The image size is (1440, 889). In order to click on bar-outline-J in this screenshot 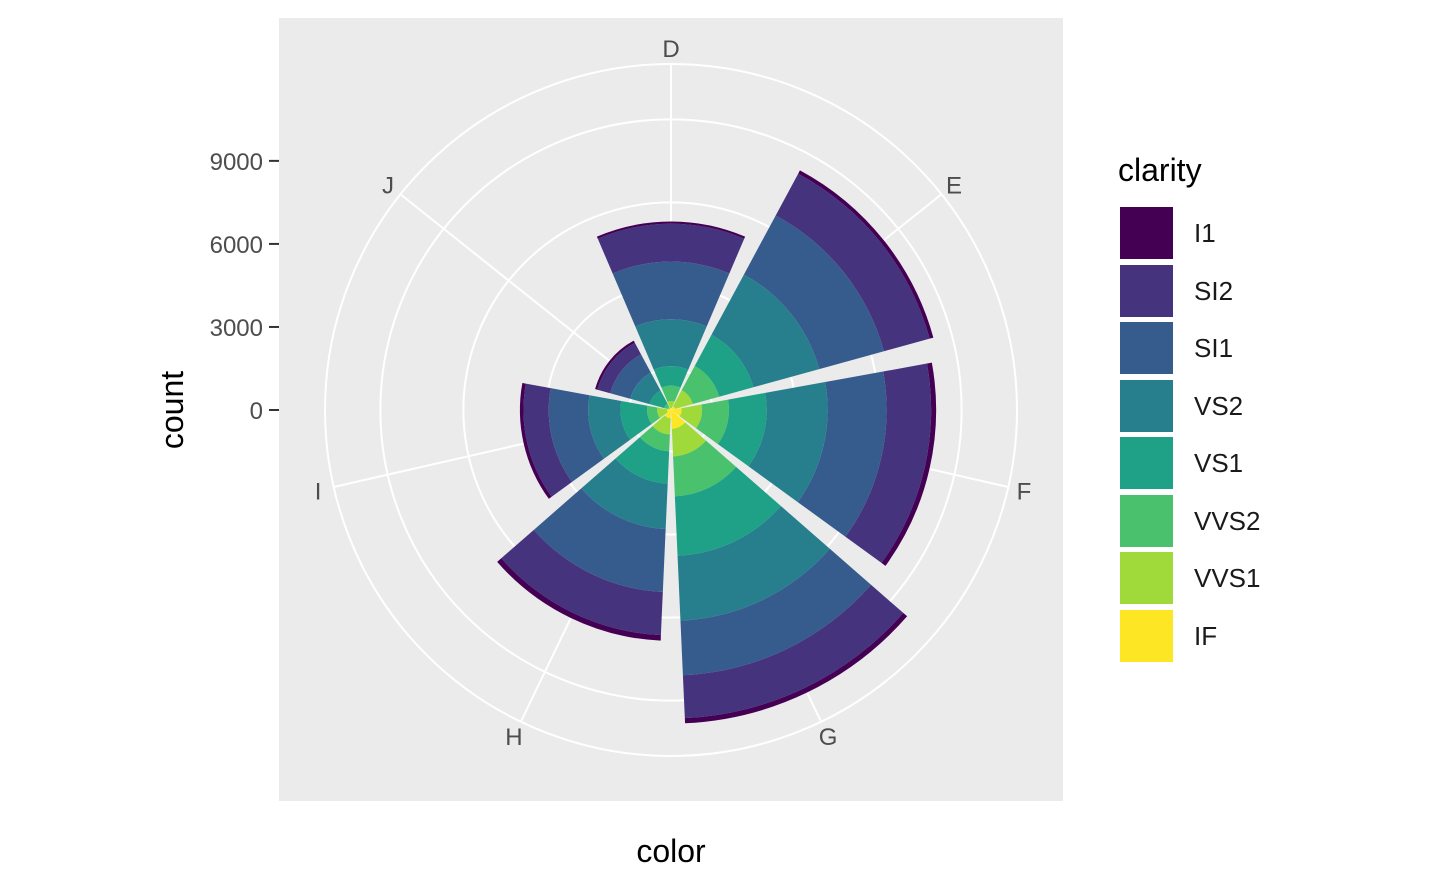, I will do `click(615, 365)`.